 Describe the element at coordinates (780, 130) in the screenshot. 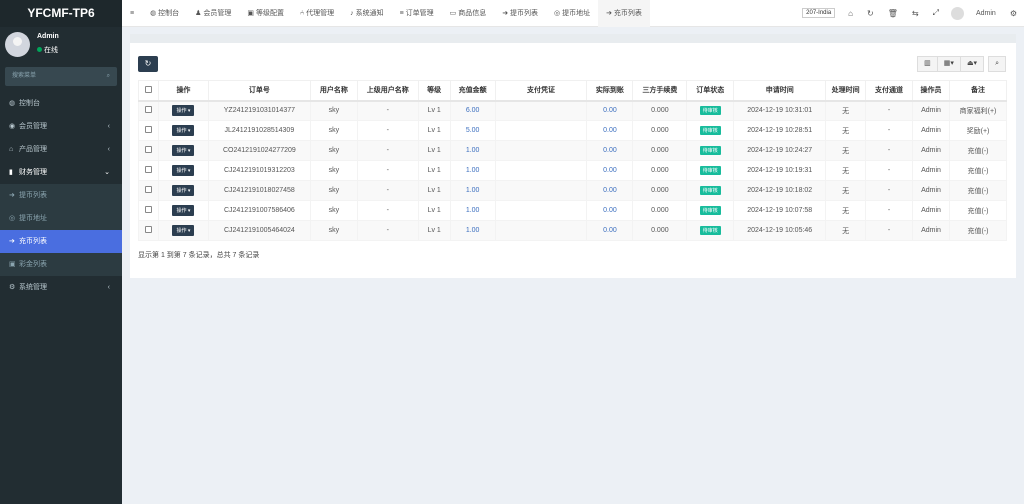

I see `apply_time-cell: 2024-12-19 10:28:51` at that location.